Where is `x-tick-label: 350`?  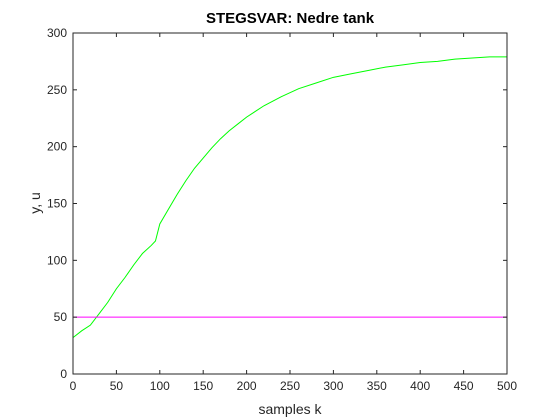
x-tick-label: 350 is located at coordinates (377, 386).